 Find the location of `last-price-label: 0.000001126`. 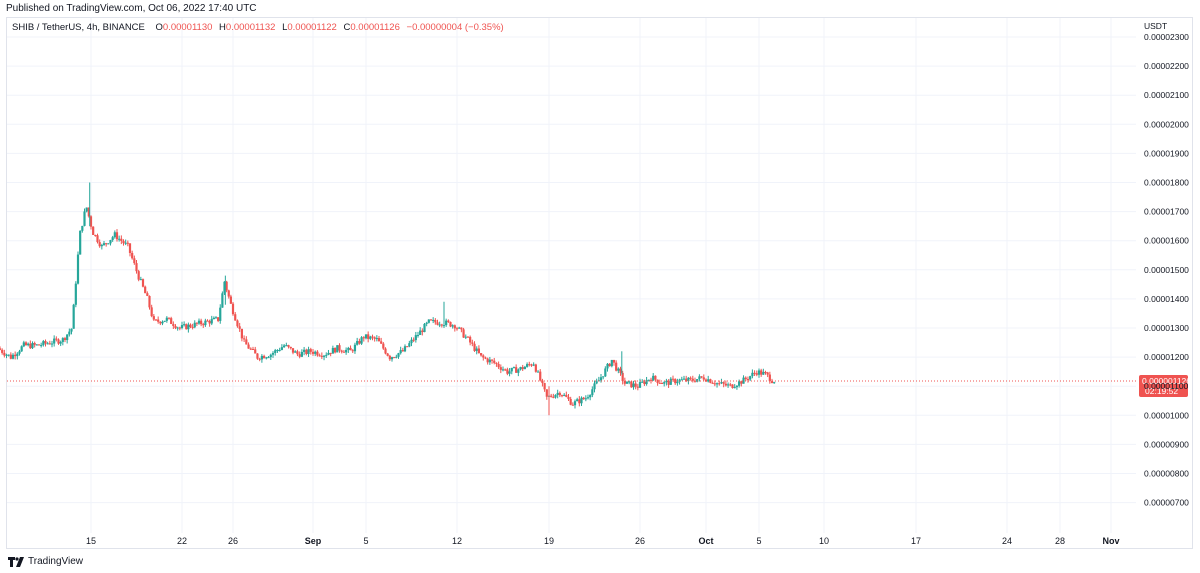

last-price-label: 0.000001126 is located at coordinates (1166, 381).